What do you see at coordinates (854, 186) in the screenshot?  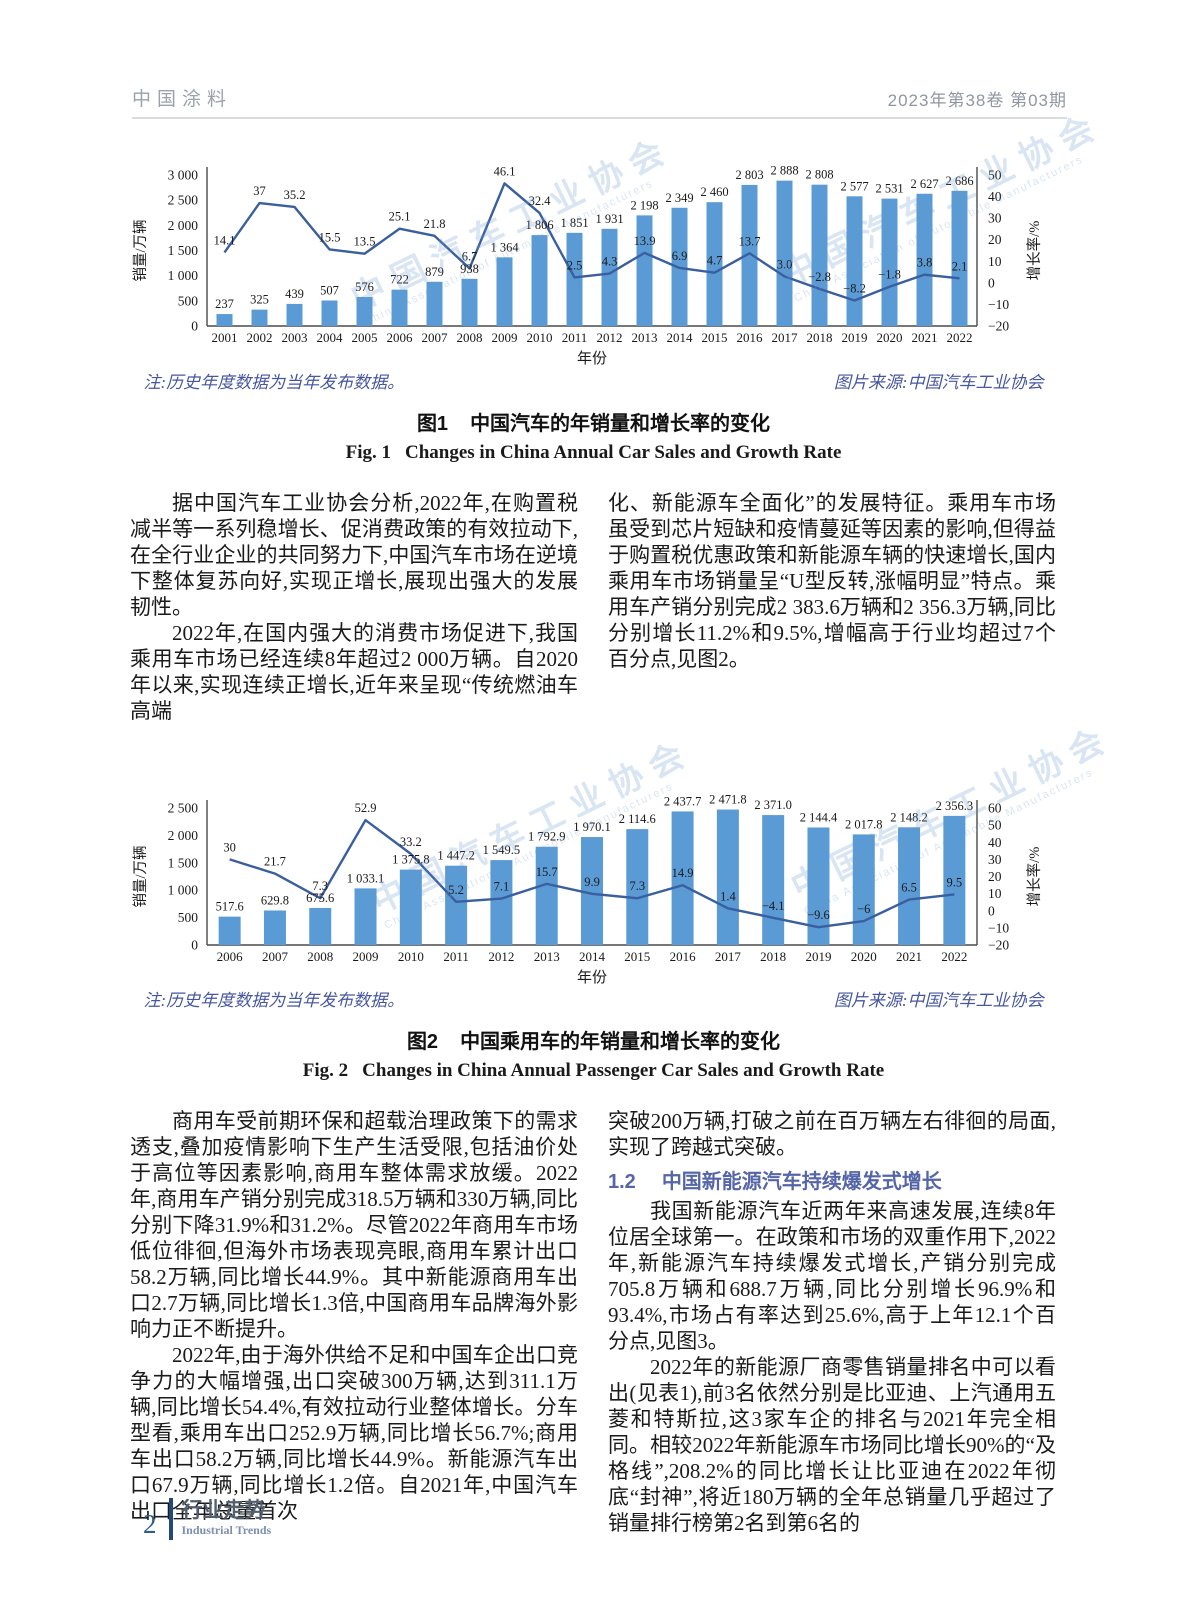 I see `svg-text: 2 577` at bounding box center [854, 186].